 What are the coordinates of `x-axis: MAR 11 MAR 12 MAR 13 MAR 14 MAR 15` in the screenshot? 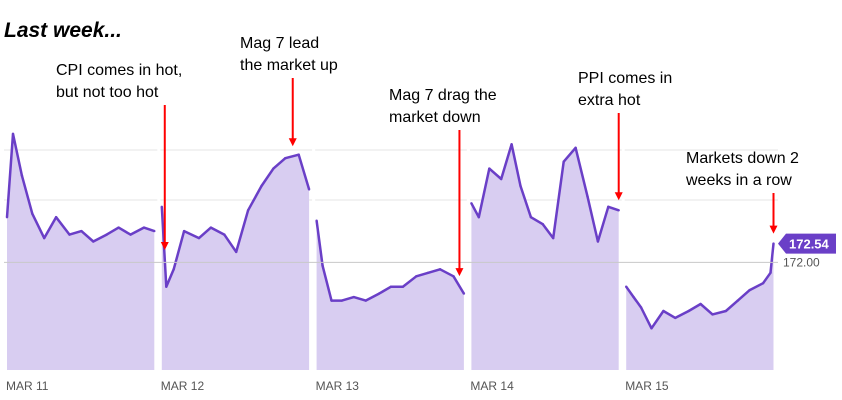 It's located at (337, 386).